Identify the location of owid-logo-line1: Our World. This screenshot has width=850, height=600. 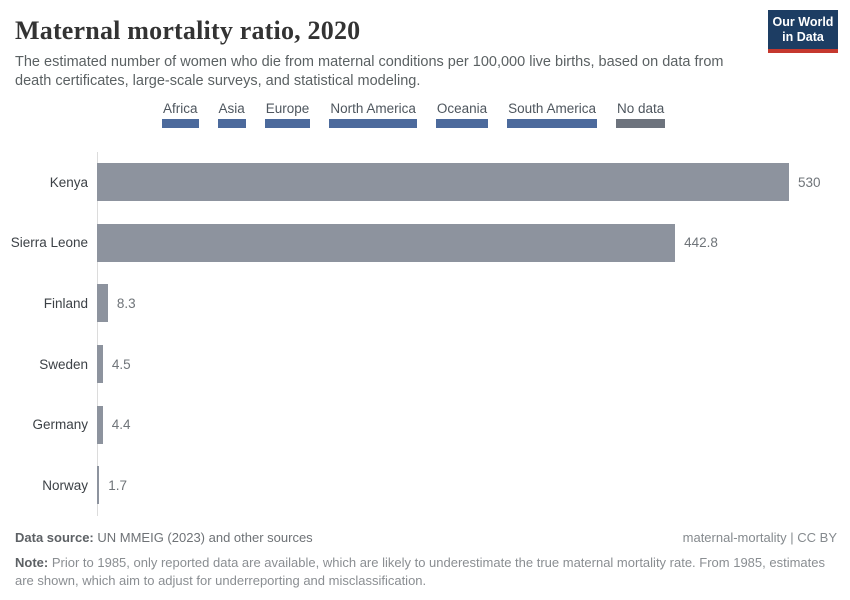
(803, 21).